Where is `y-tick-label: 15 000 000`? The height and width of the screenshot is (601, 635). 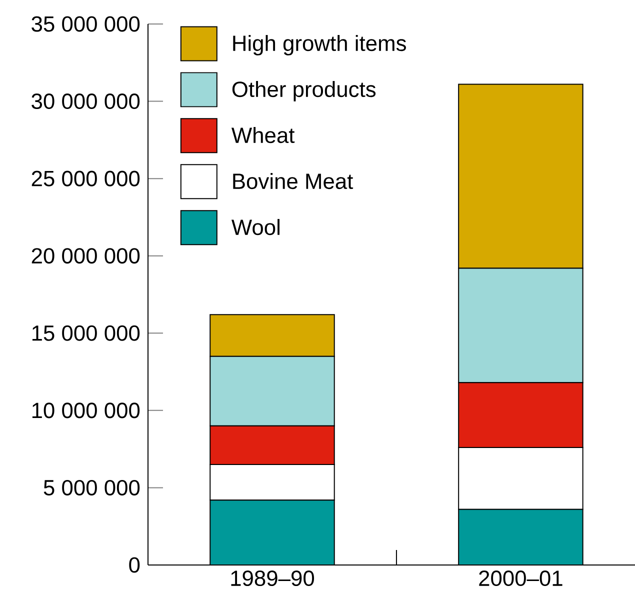
y-tick-label: 15 000 000 is located at coordinates (86, 333).